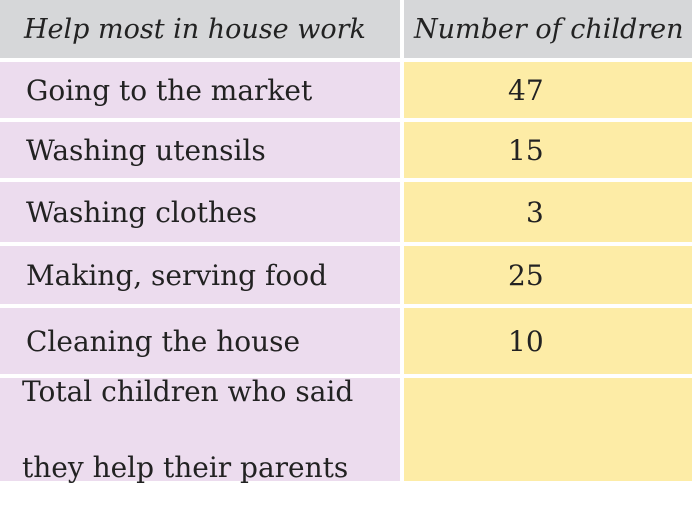  Describe the element at coordinates (185, 467) in the screenshot. I see `total-label-line-2: they help their parents` at that location.